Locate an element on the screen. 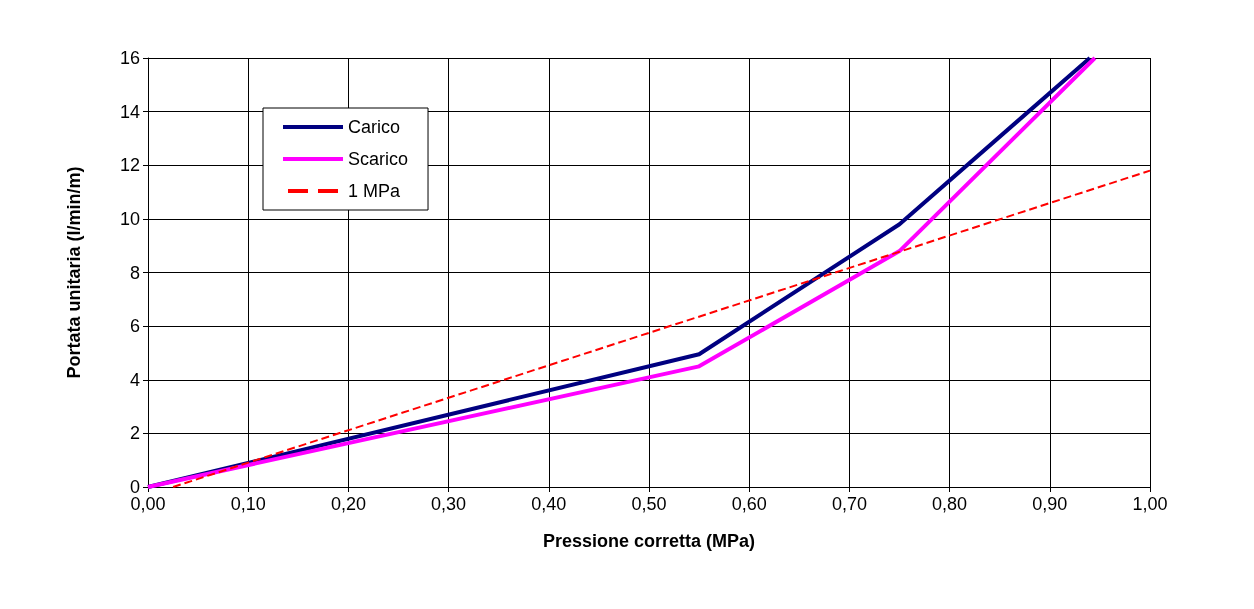  x-tick-label: 0,50 is located at coordinates (649, 504).